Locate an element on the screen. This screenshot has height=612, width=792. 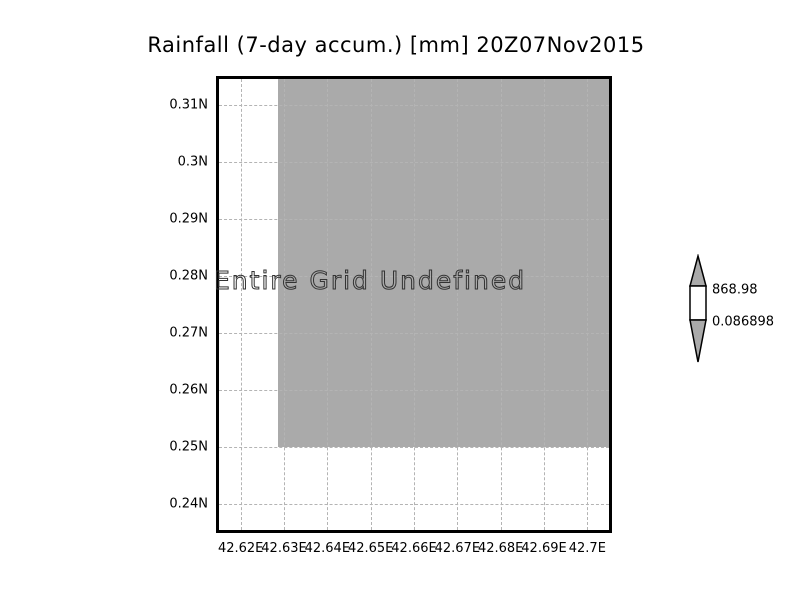
y-axis-tick-label: 0.28N is located at coordinates (188, 276).